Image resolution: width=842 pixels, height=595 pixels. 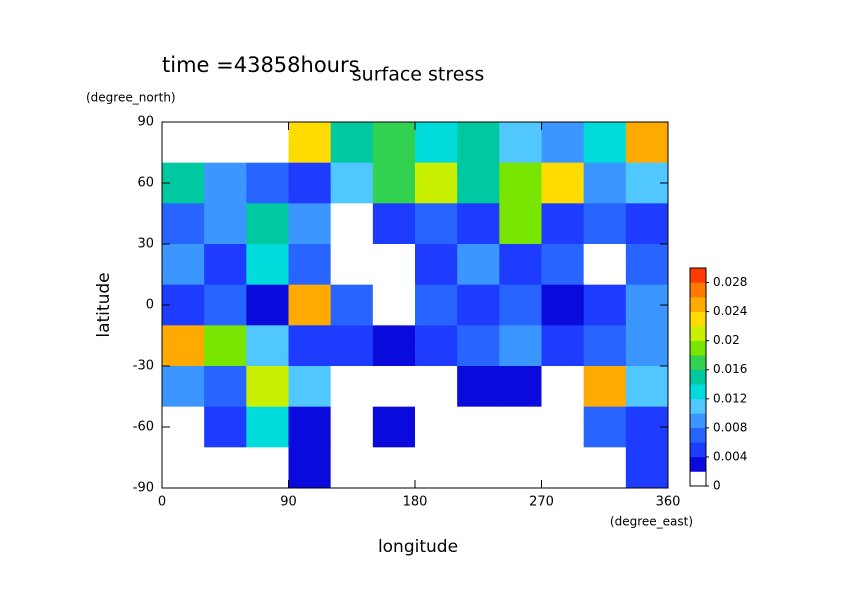 What do you see at coordinates (717, 486) in the screenshot?
I see `colorbar-tick-label: 0` at bounding box center [717, 486].